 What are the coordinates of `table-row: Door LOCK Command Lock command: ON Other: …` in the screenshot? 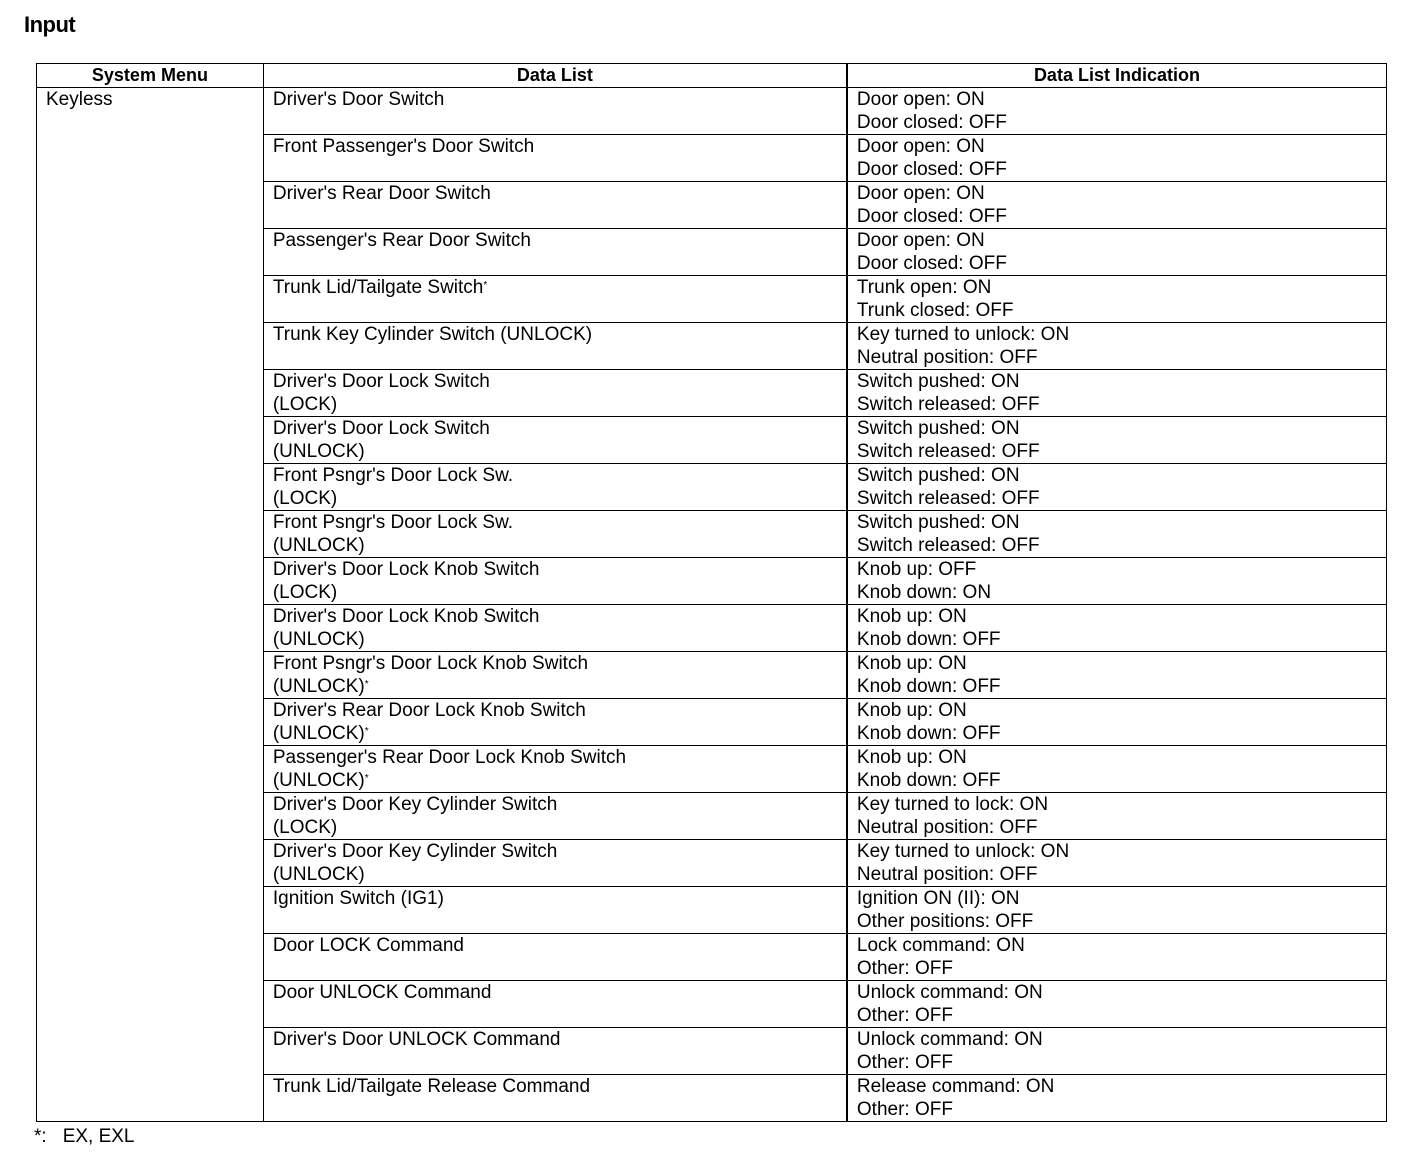 It's located at (712, 957).